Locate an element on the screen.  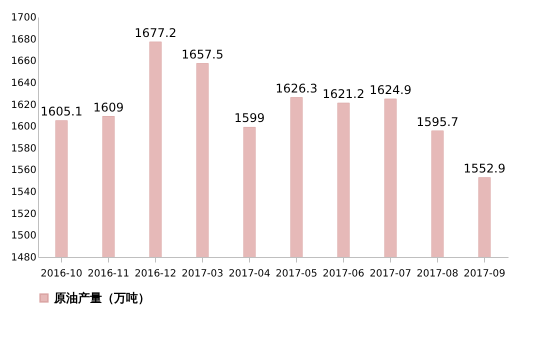
y-tick-label: 1480 is located at coordinates (23, 258).